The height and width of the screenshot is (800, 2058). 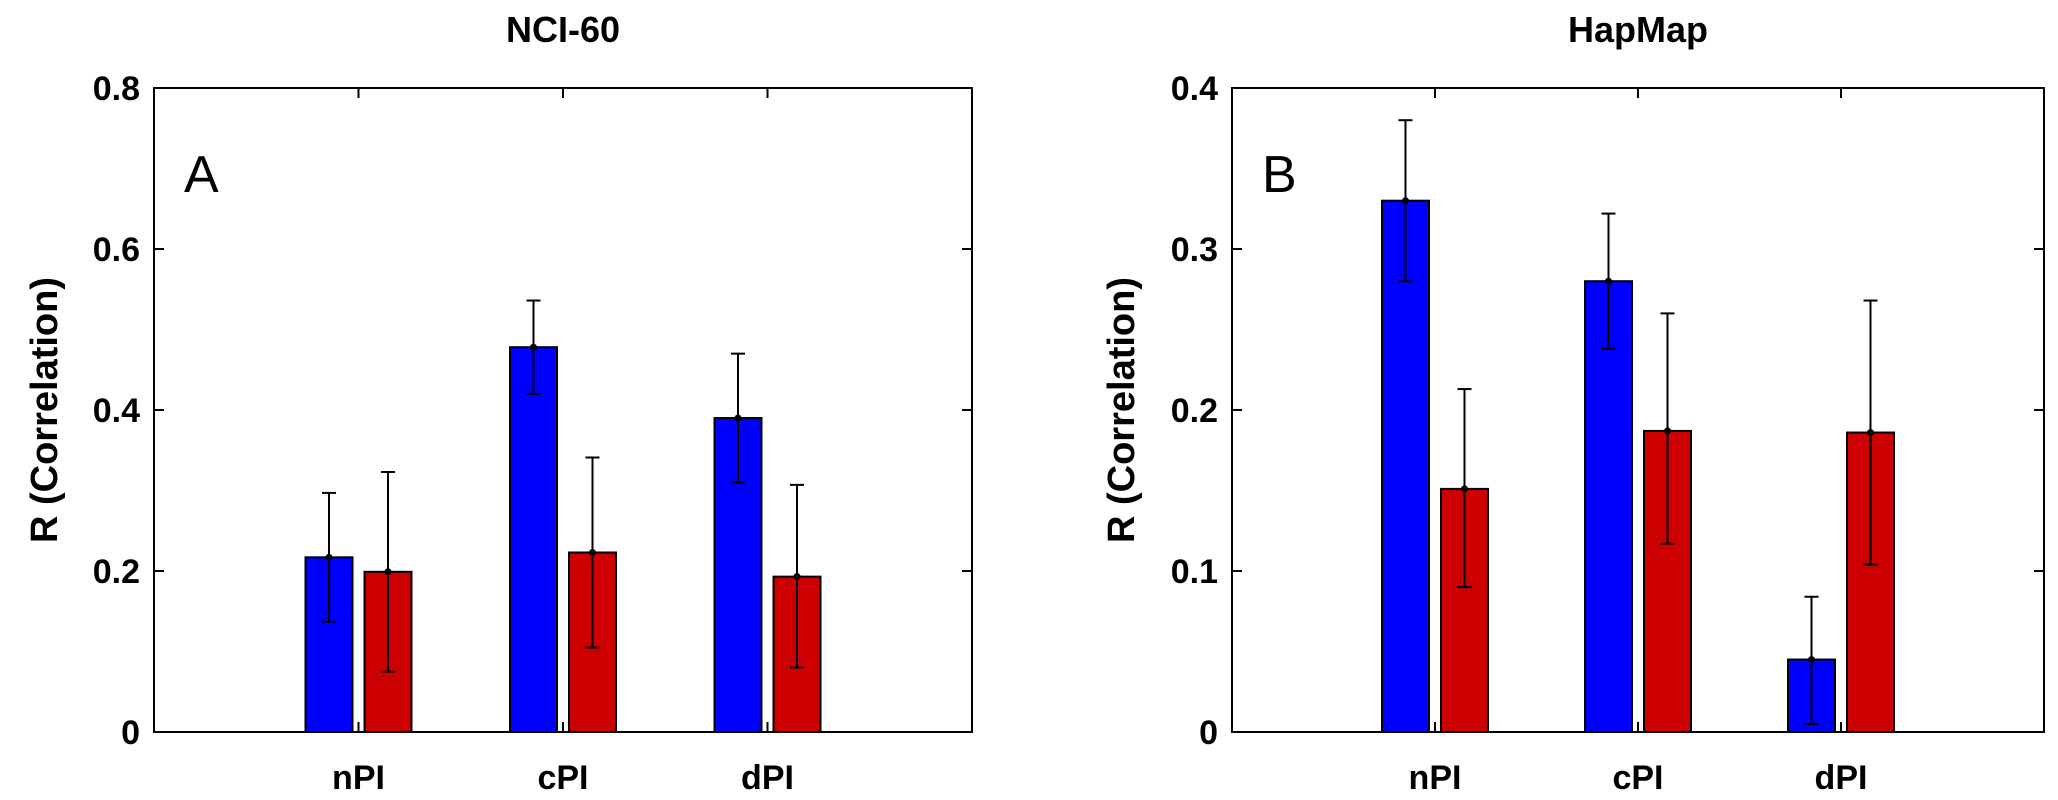 What do you see at coordinates (1194, 250) in the screenshot?
I see `y-tick-label: 0.3` at bounding box center [1194, 250].